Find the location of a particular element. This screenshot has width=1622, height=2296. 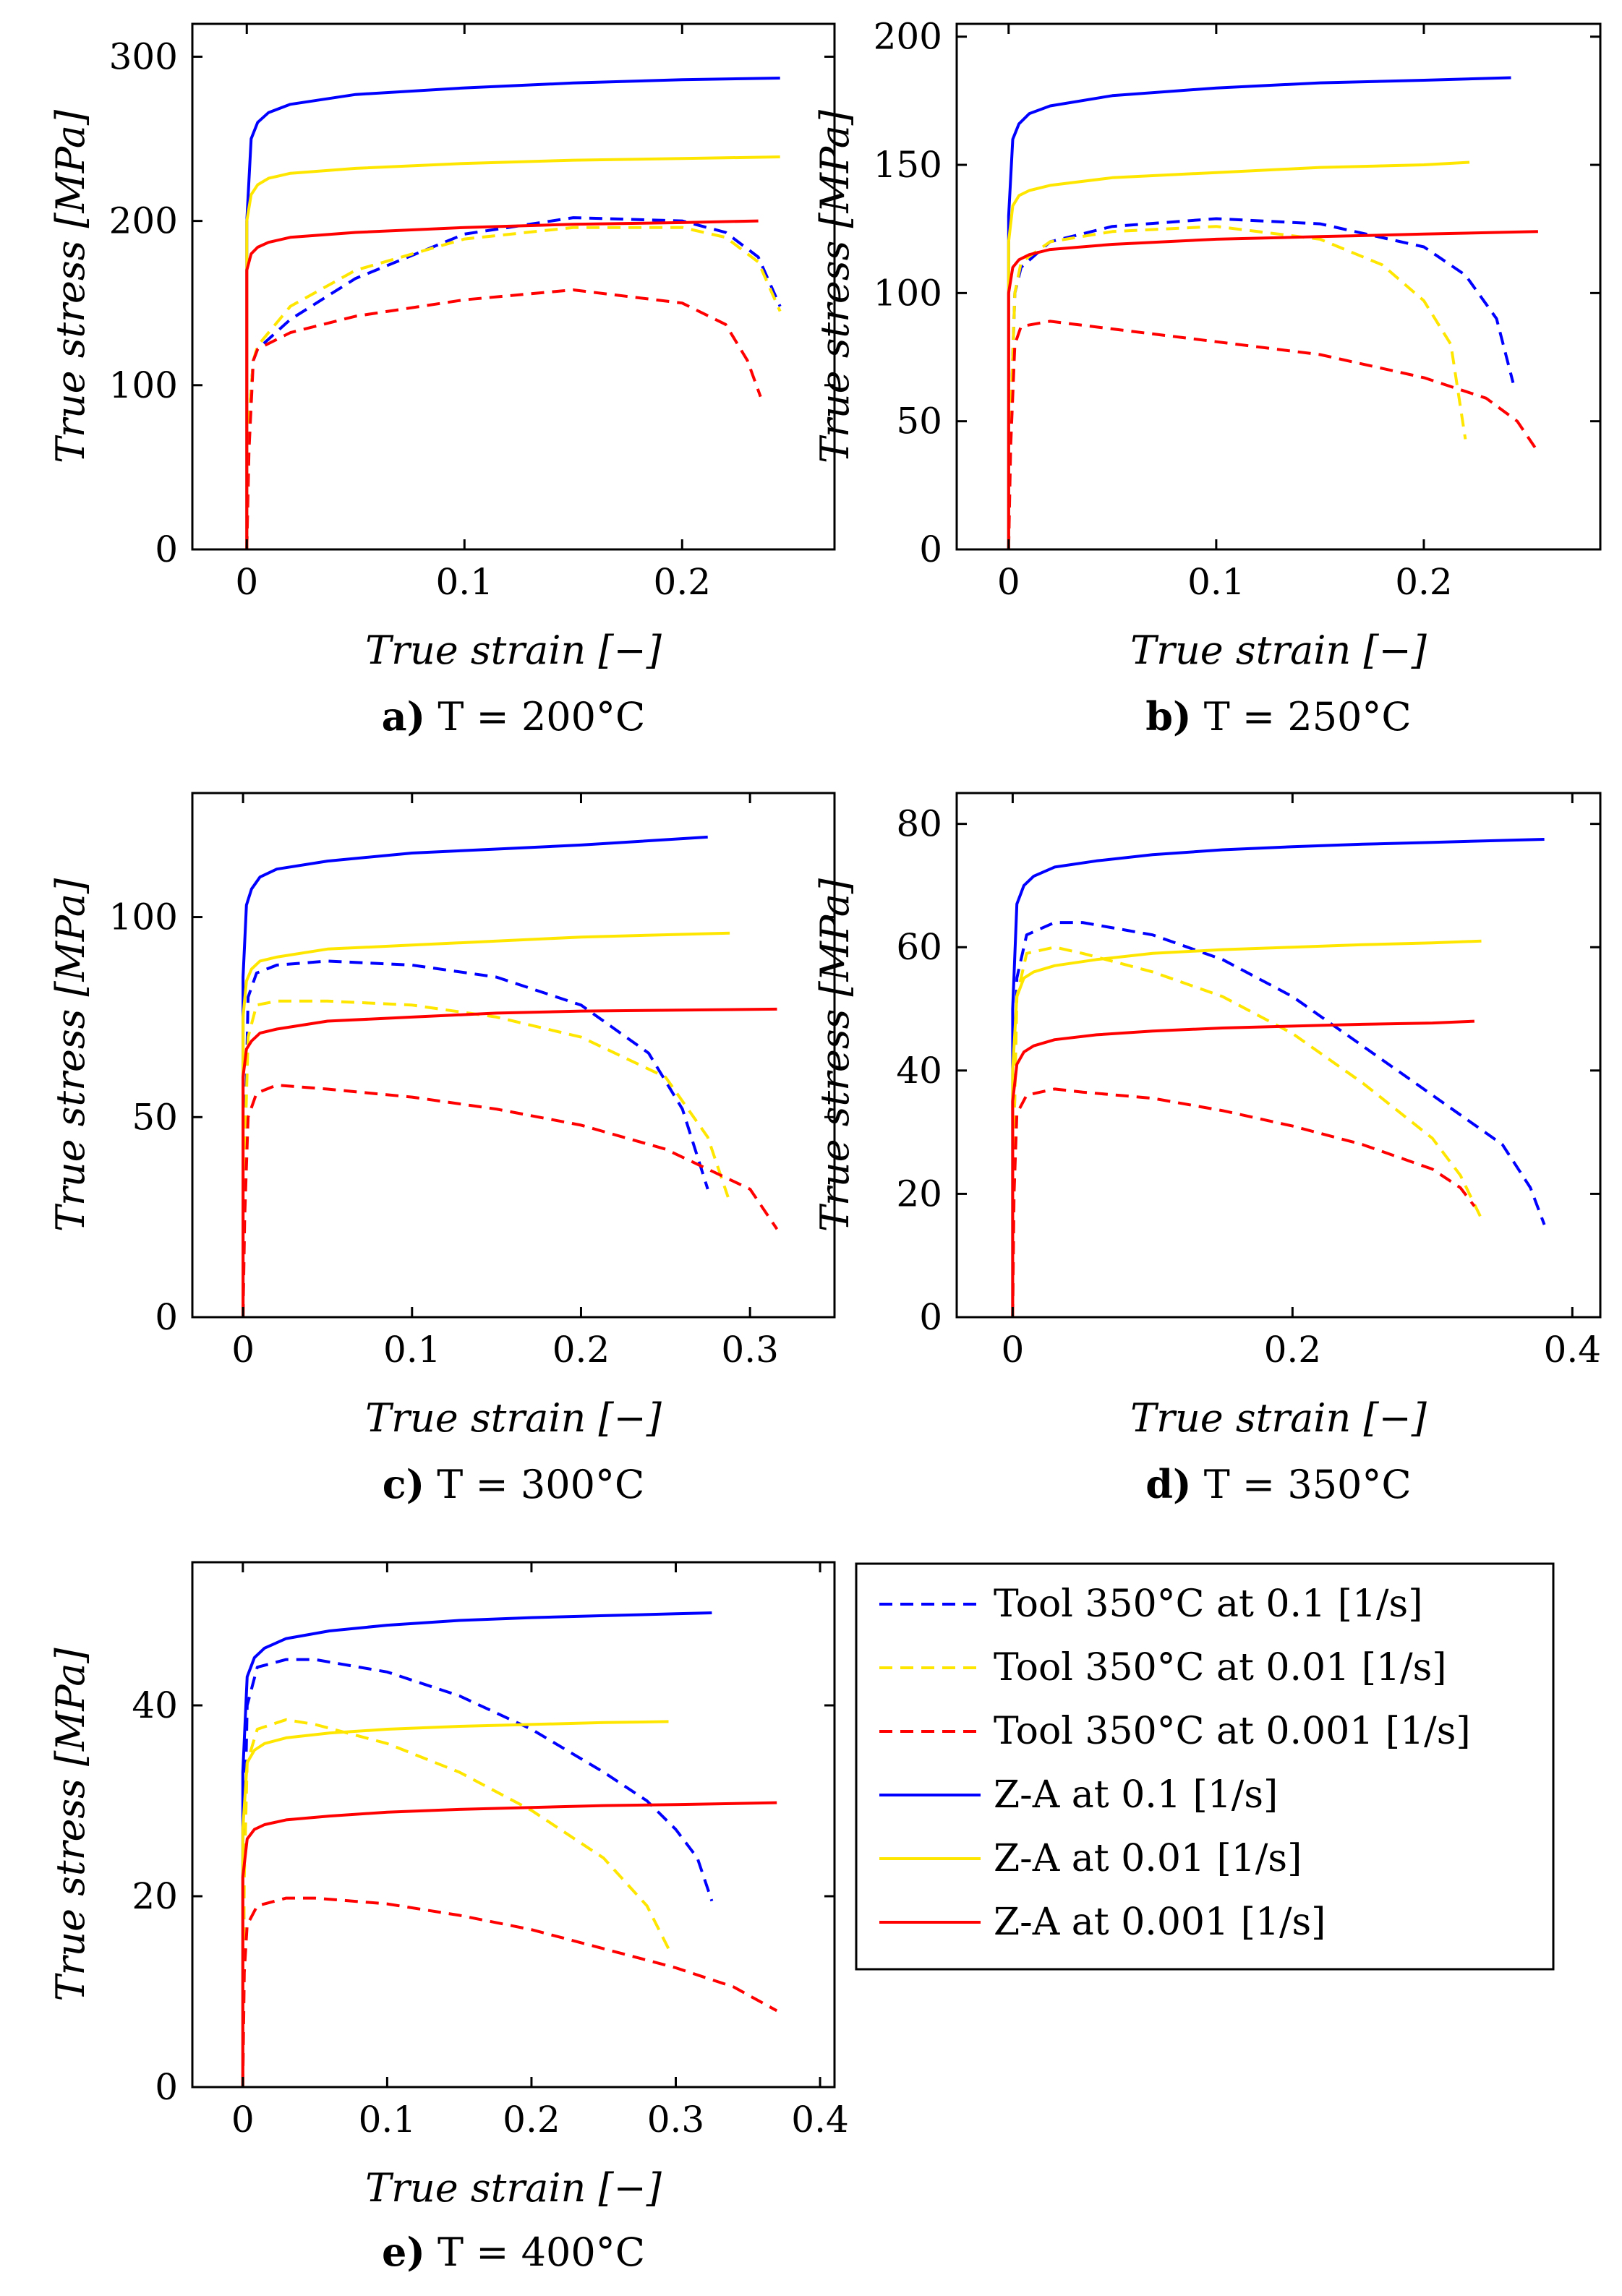

chart-caption: e) T = 400°C is located at coordinates (513, 2252).